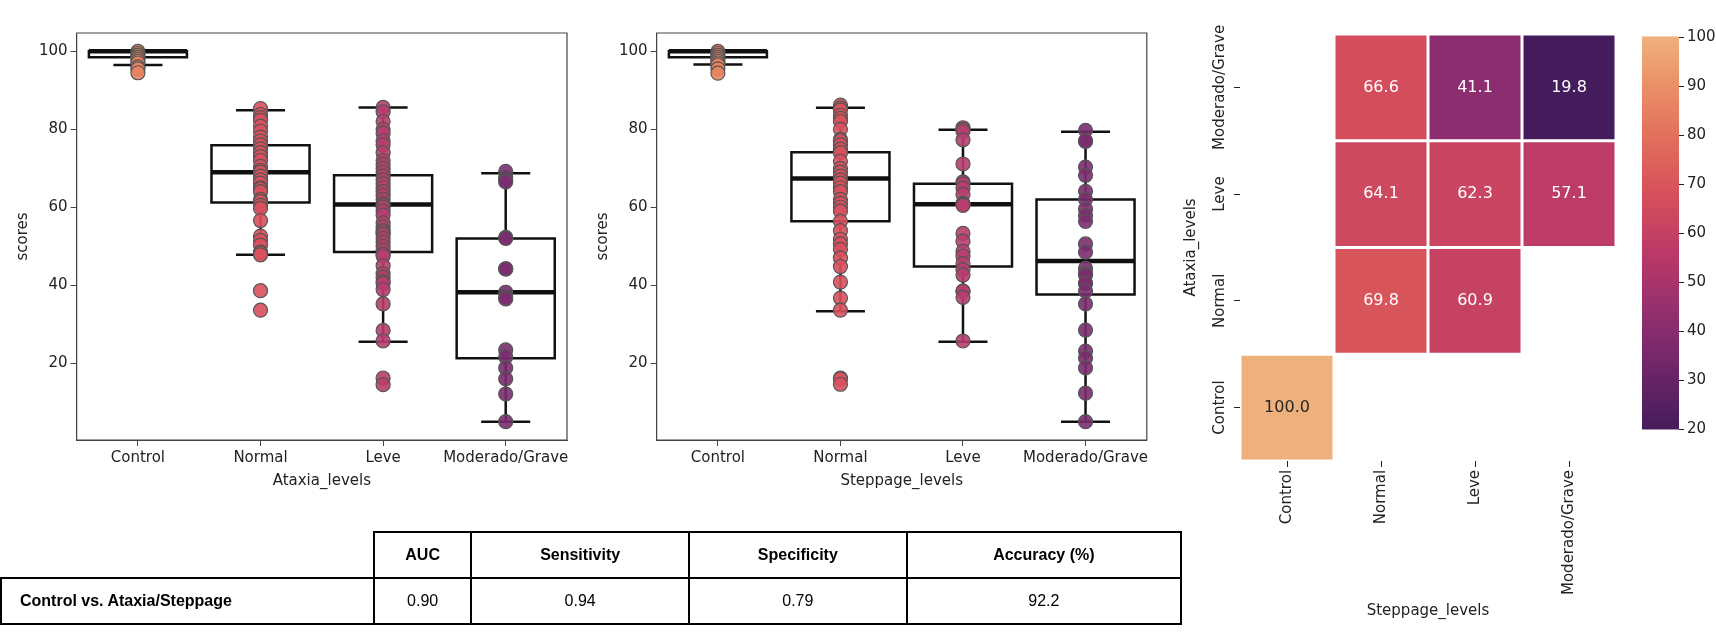  I want to click on y-tick-label: Moderado/Grave, so click(1218, 87).